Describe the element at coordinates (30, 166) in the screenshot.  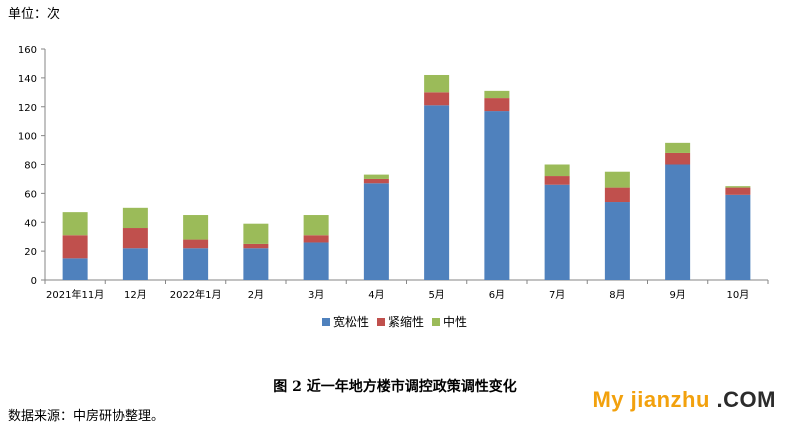
I see `y-tick-label: 80` at that location.